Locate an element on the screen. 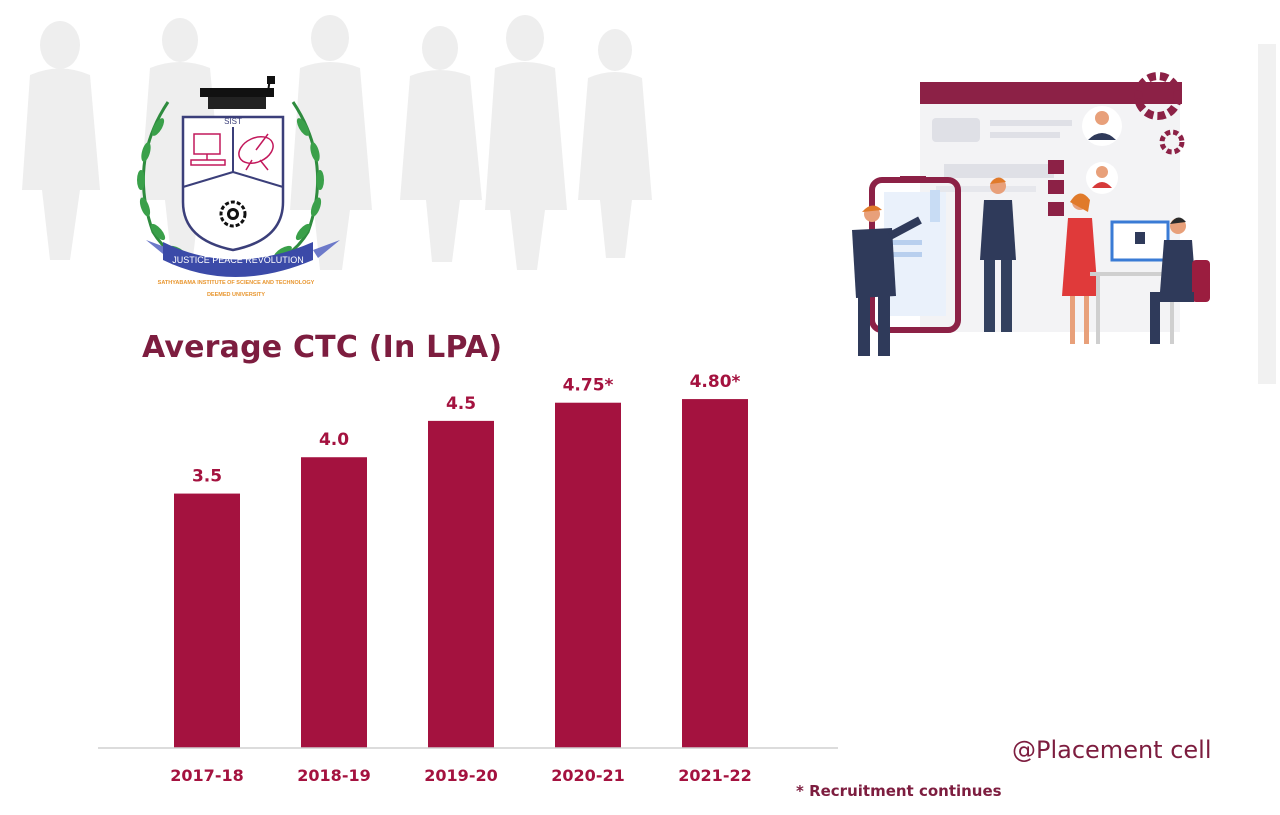 Image resolution: width=1280 pixels, height=815 pixels. side-panel is located at coordinates (1267, 214).